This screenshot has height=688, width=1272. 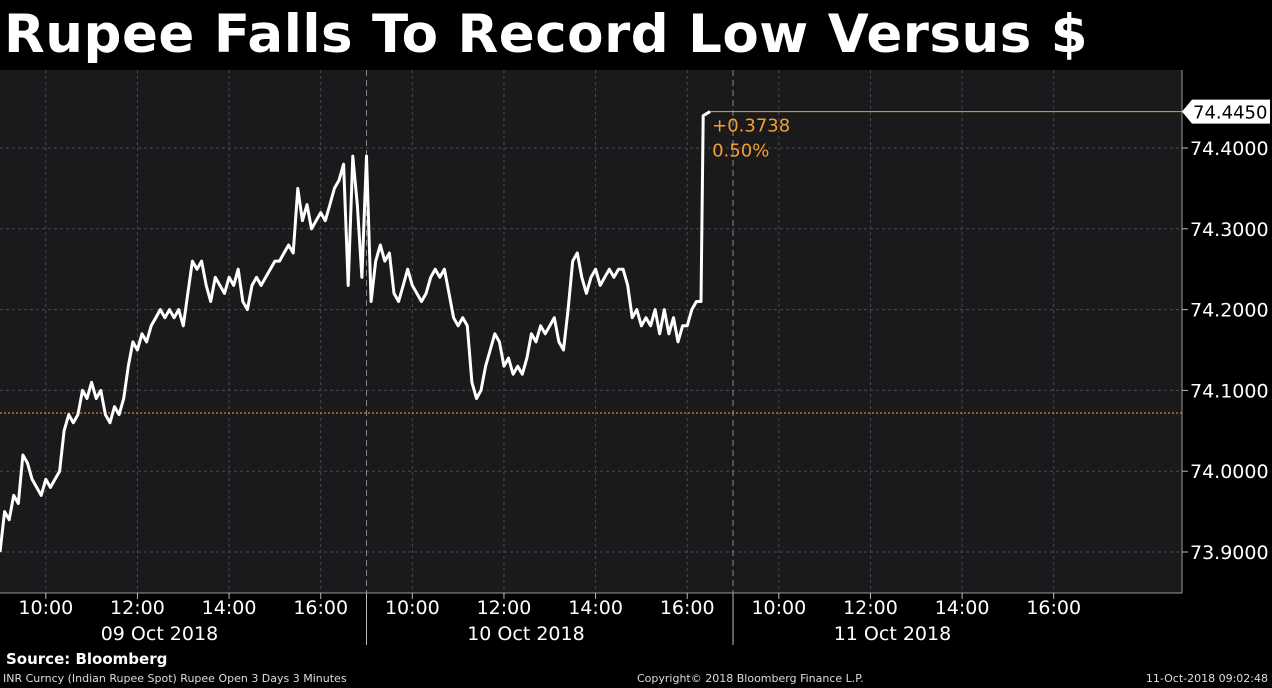 What do you see at coordinates (892, 634) in the screenshot?
I see `day-label: 11 Oct 2018` at bounding box center [892, 634].